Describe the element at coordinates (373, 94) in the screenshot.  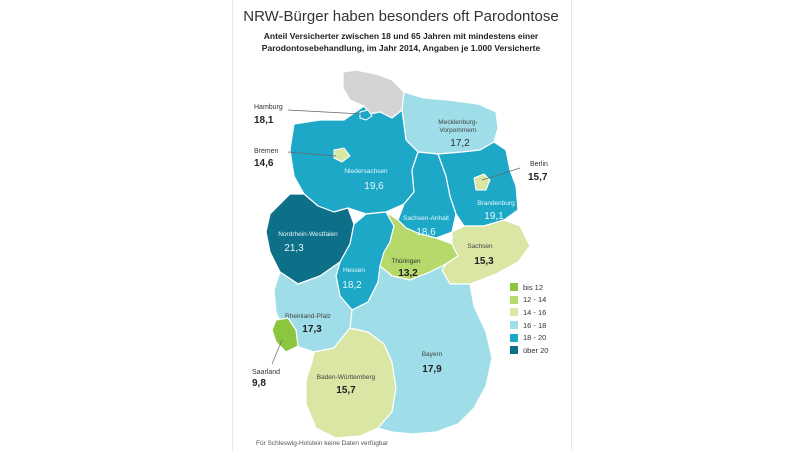
I see `region-schleswig-holstein` at that location.